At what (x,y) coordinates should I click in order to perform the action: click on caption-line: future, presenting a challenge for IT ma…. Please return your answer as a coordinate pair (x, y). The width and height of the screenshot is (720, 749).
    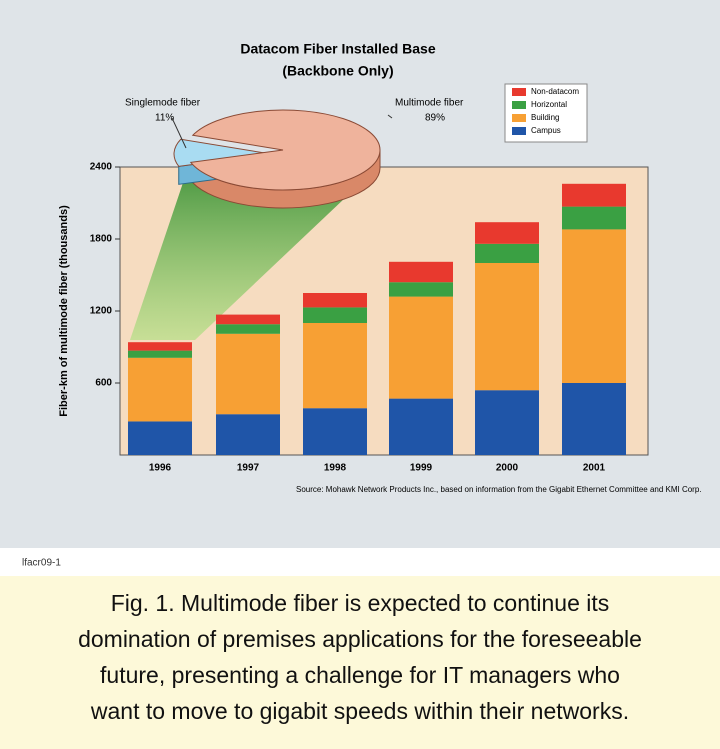
    Looking at the image, I should click on (360, 675).